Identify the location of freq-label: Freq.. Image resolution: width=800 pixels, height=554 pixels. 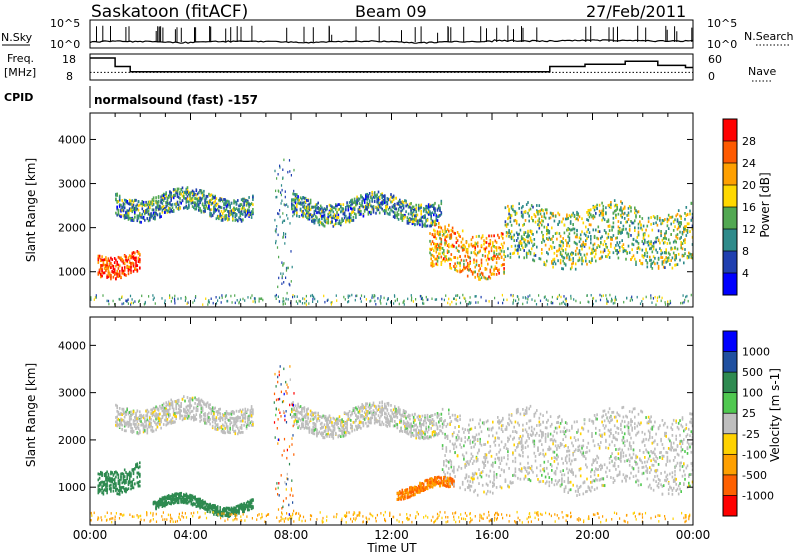
(20, 58).